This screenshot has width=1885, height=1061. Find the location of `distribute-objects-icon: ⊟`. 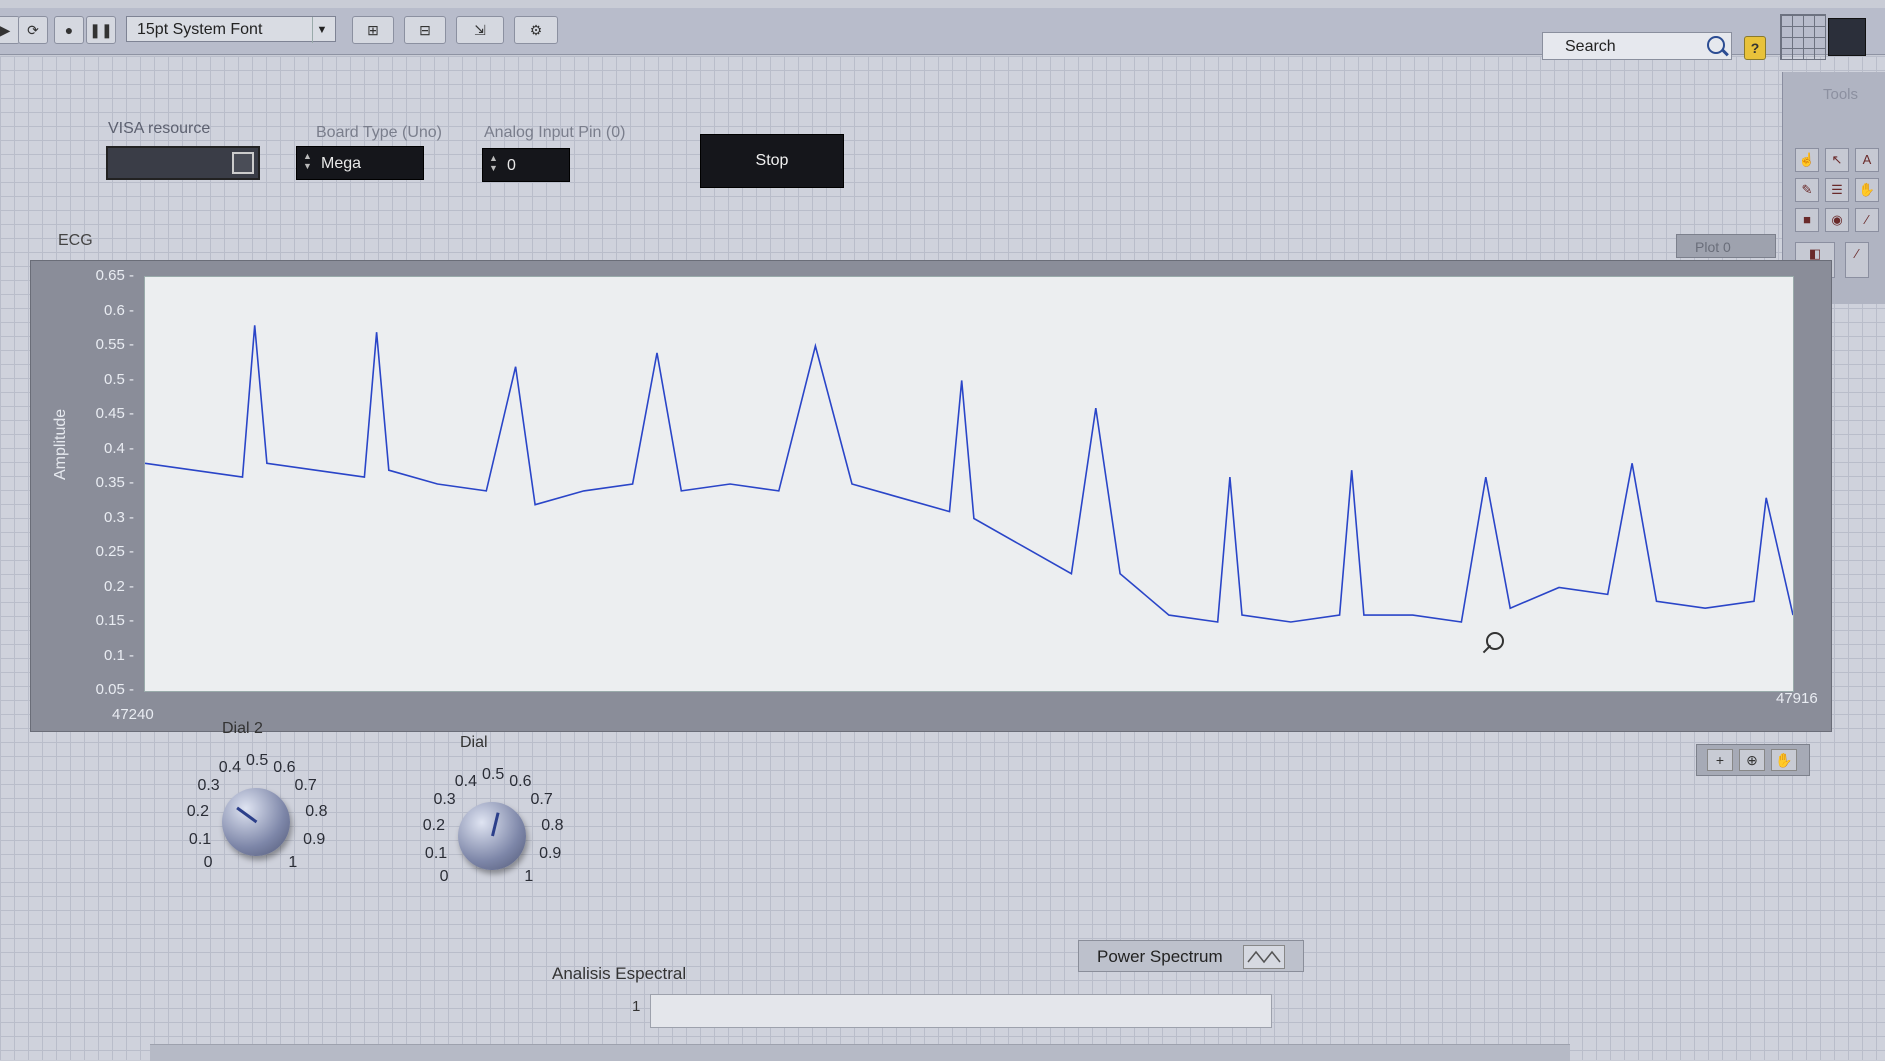

distribute-objects-icon: ⊟ is located at coordinates (425, 30).